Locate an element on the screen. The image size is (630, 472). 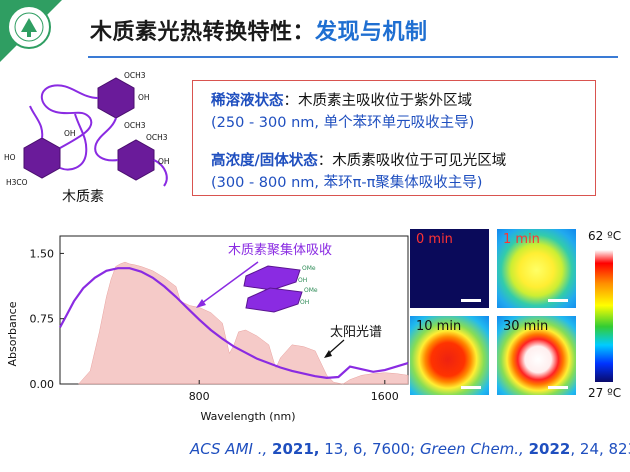
citation-details-2: , 24, 823 is located at coordinates (600, 449).